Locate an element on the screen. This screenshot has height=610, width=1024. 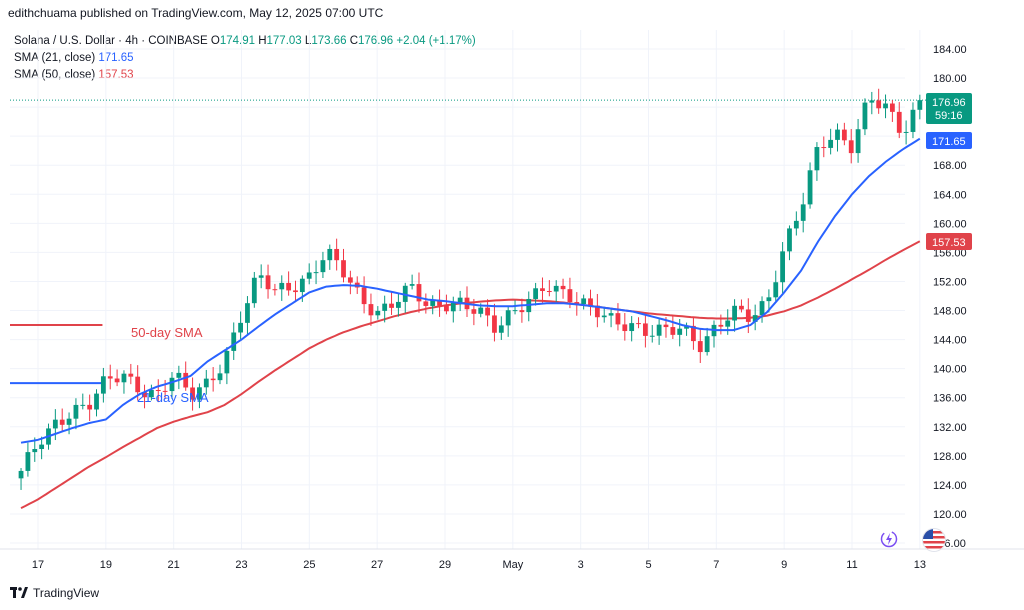
symbol-name: Solana / U.S. Dollar · 4h · COINBASE is located at coordinates (111, 41).